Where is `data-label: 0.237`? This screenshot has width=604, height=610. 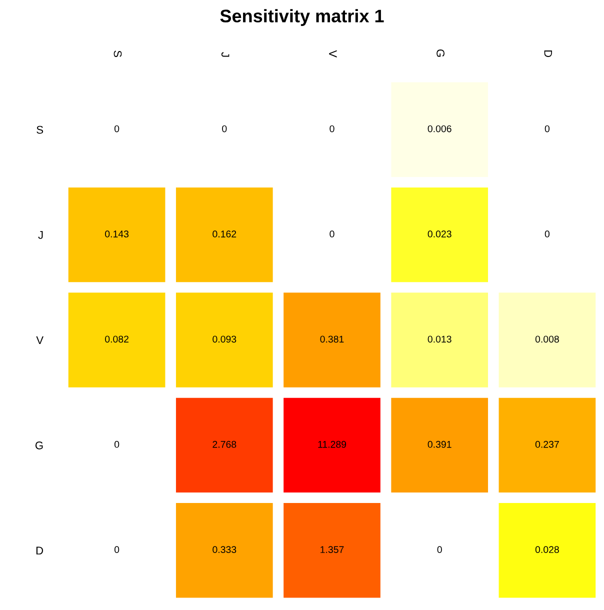
data-label: 0.237 is located at coordinates (547, 444).